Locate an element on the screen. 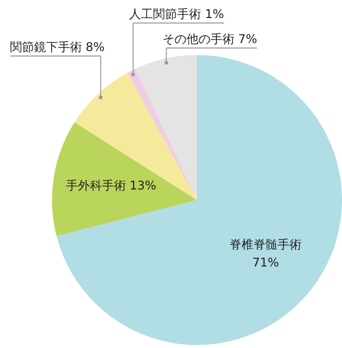 Image resolution: width=342 pixels, height=348 pixels. data-label: 71% is located at coordinates (266, 262).